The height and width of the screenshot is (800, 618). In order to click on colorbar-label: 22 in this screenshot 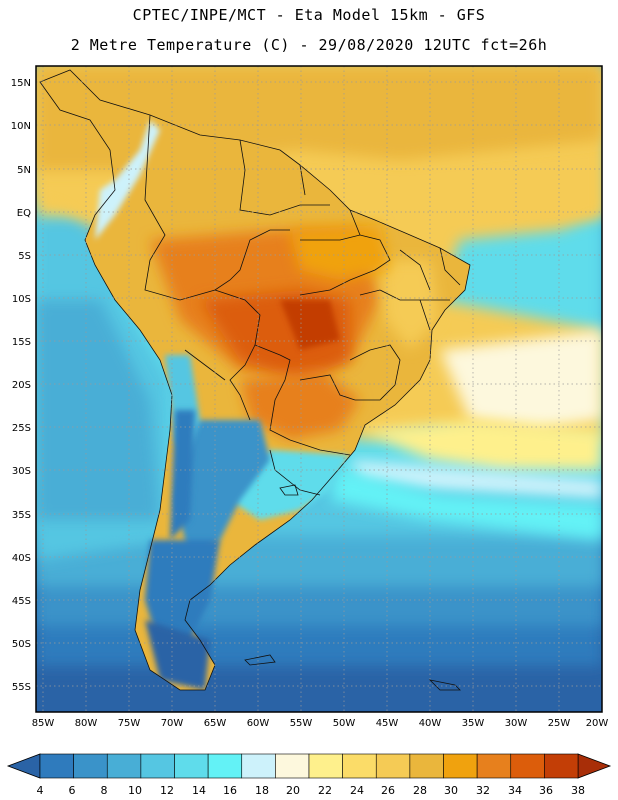, I will do `click(325, 790)`.